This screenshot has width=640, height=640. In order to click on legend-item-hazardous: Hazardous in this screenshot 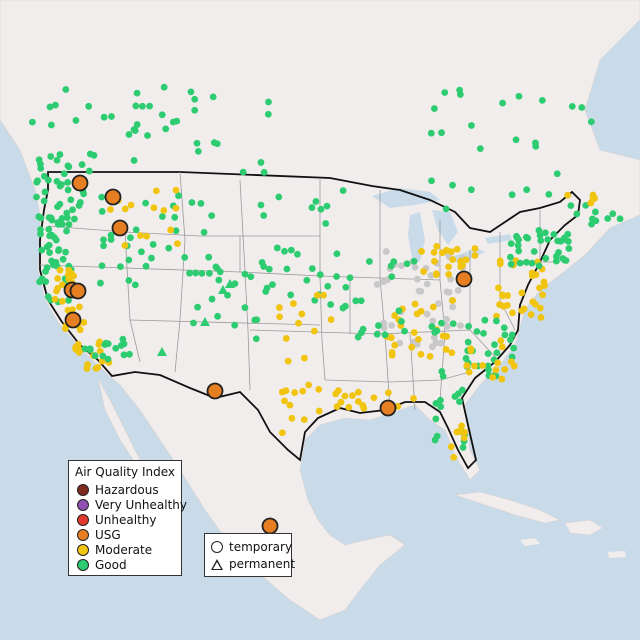, I will do `click(118, 490)`.